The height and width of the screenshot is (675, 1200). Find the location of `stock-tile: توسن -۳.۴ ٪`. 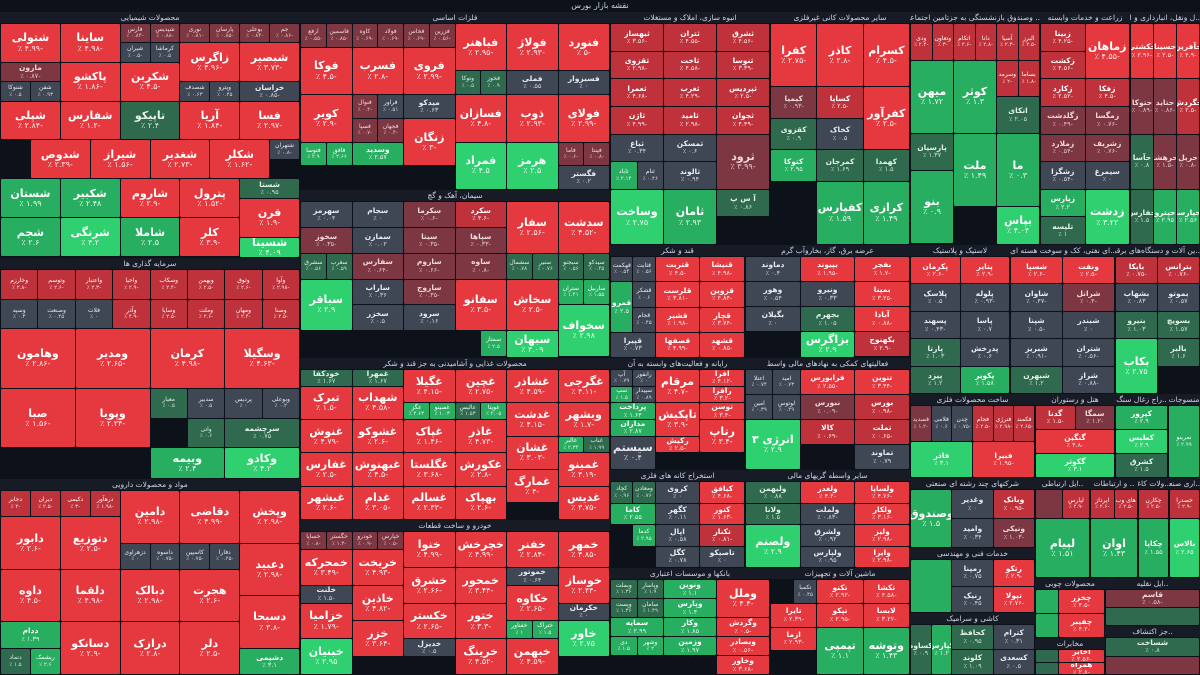

stock-tile: توسن -۳.۴ ٪ is located at coordinates (722, 411).